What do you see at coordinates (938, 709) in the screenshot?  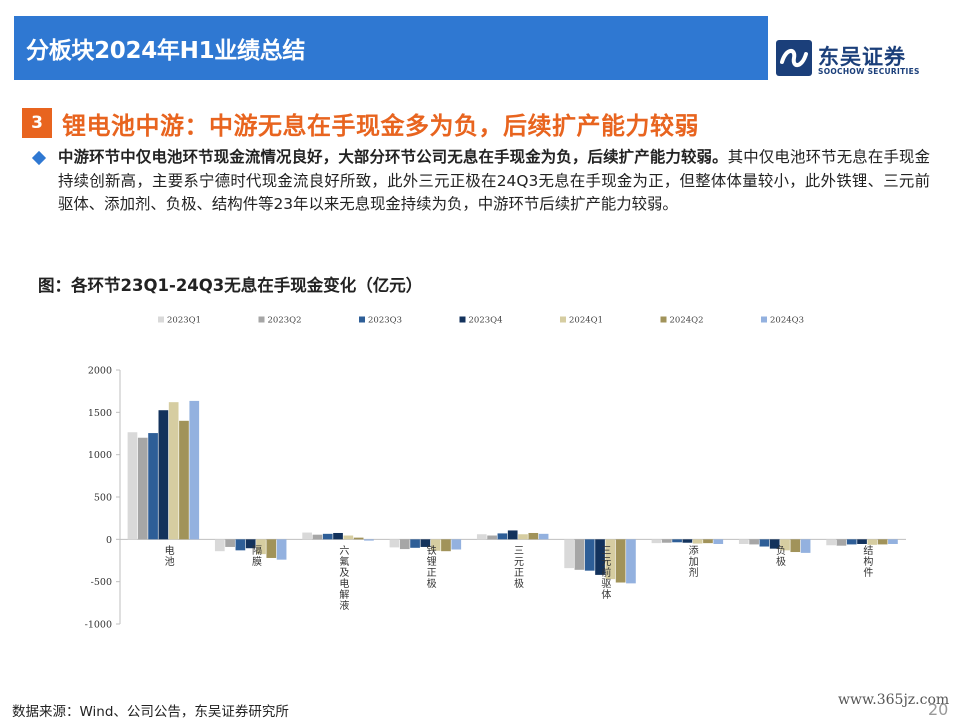 I see `page-number: 20` at bounding box center [938, 709].